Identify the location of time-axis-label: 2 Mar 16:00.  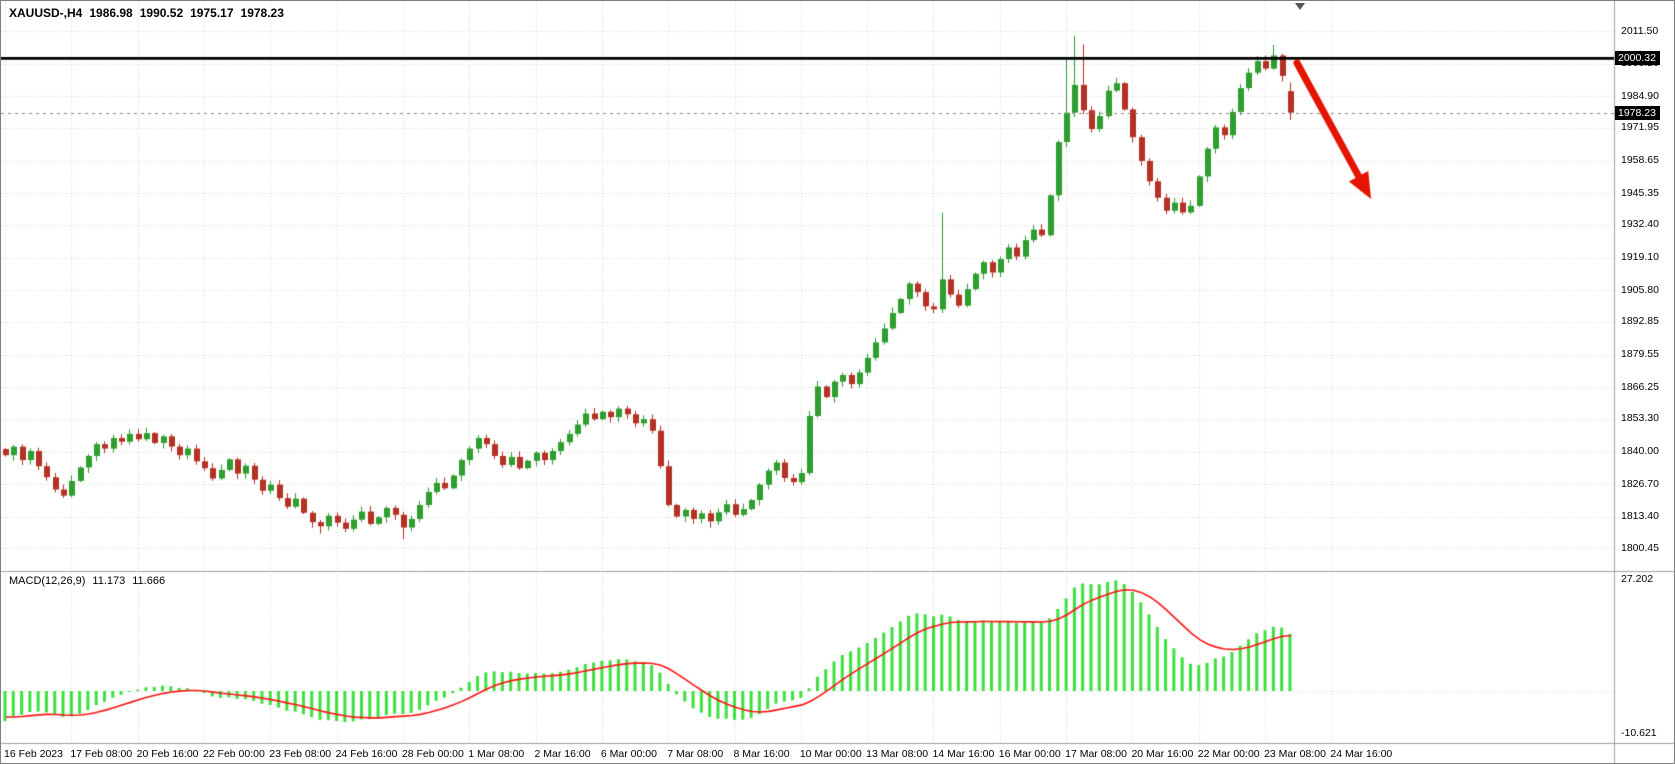
(562, 754).